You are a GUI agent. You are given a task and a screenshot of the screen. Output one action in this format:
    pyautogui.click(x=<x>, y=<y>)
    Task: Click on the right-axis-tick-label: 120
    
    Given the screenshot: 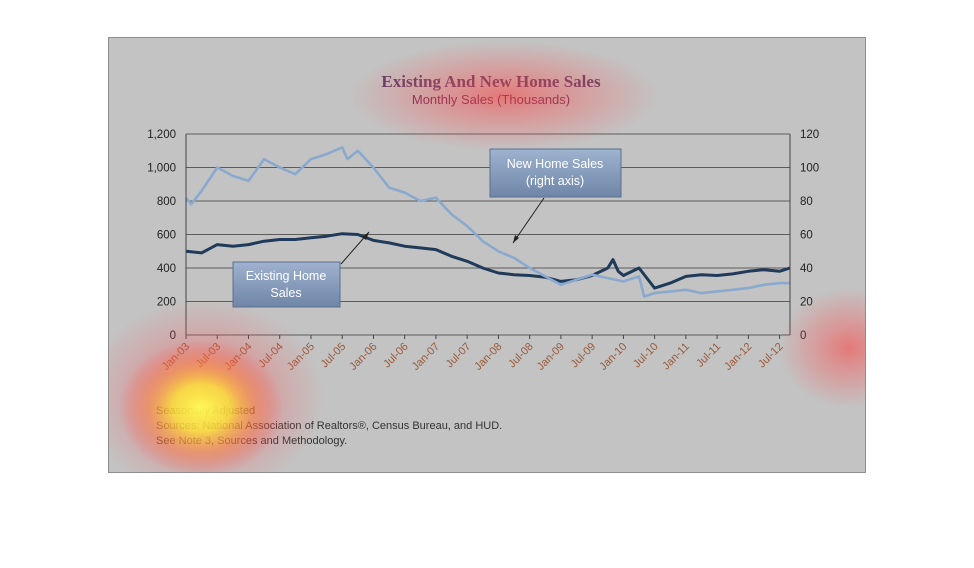 What is the action you would take?
    pyautogui.click(x=809, y=135)
    